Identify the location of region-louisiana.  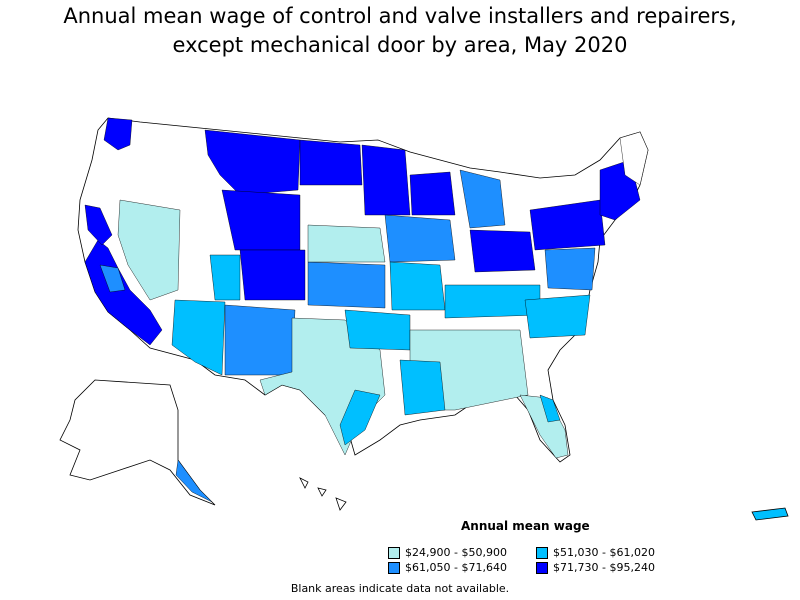
(422, 387).